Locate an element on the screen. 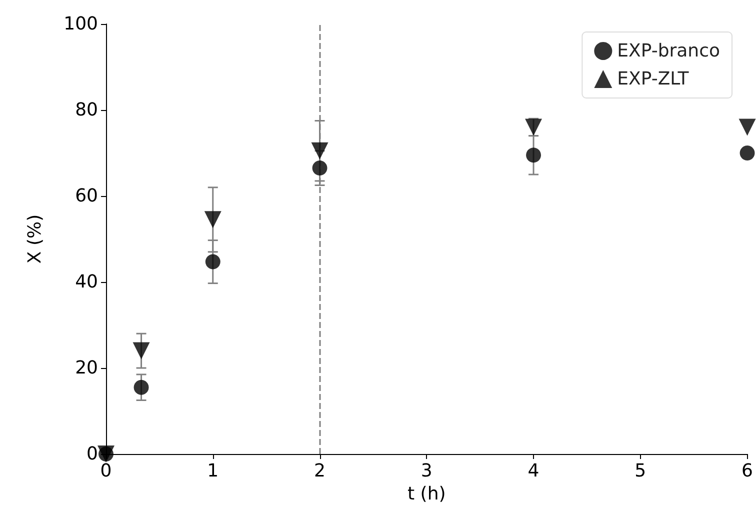 Image resolution: width=756 pixels, height=522 pixels. legend-label: EXP-branco is located at coordinates (668, 51).